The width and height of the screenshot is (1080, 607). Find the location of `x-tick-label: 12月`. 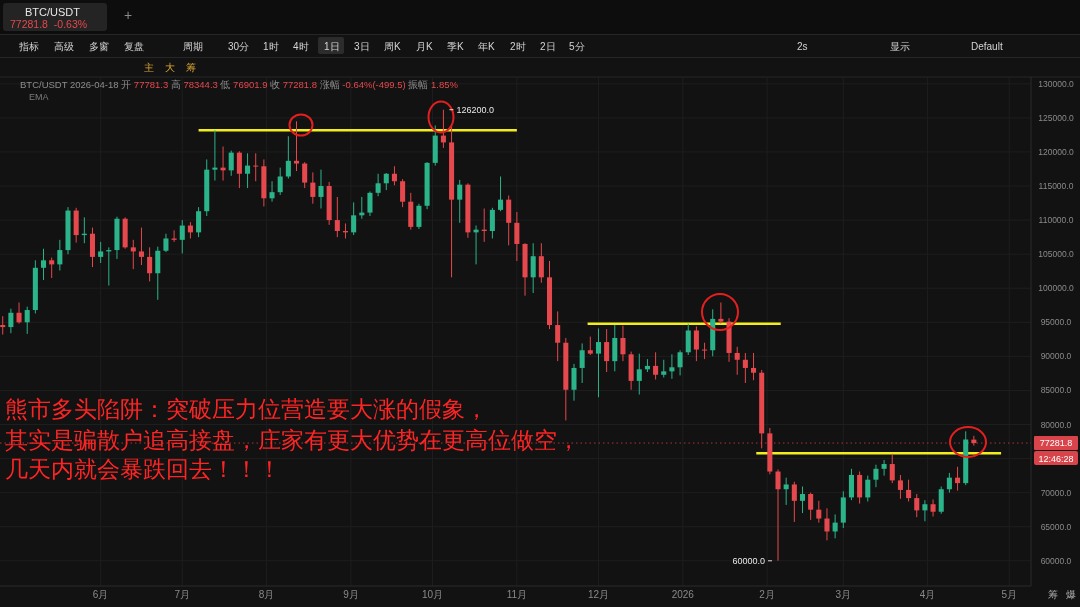

x-tick-label: 12月 is located at coordinates (598, 594).